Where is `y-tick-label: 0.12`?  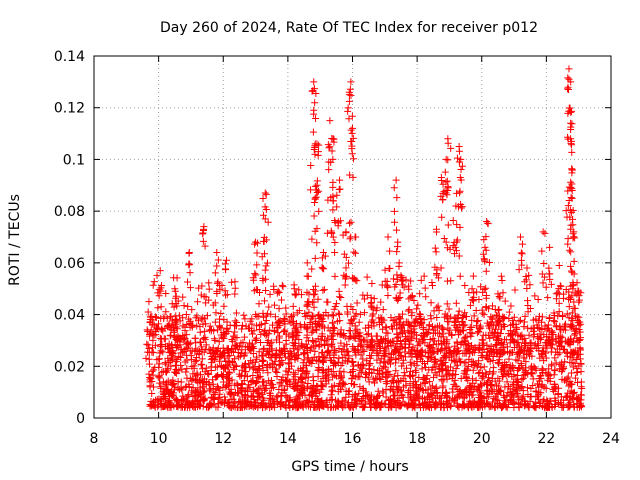
y-tick-label: 0.12 is located at coordinates (69, 109).